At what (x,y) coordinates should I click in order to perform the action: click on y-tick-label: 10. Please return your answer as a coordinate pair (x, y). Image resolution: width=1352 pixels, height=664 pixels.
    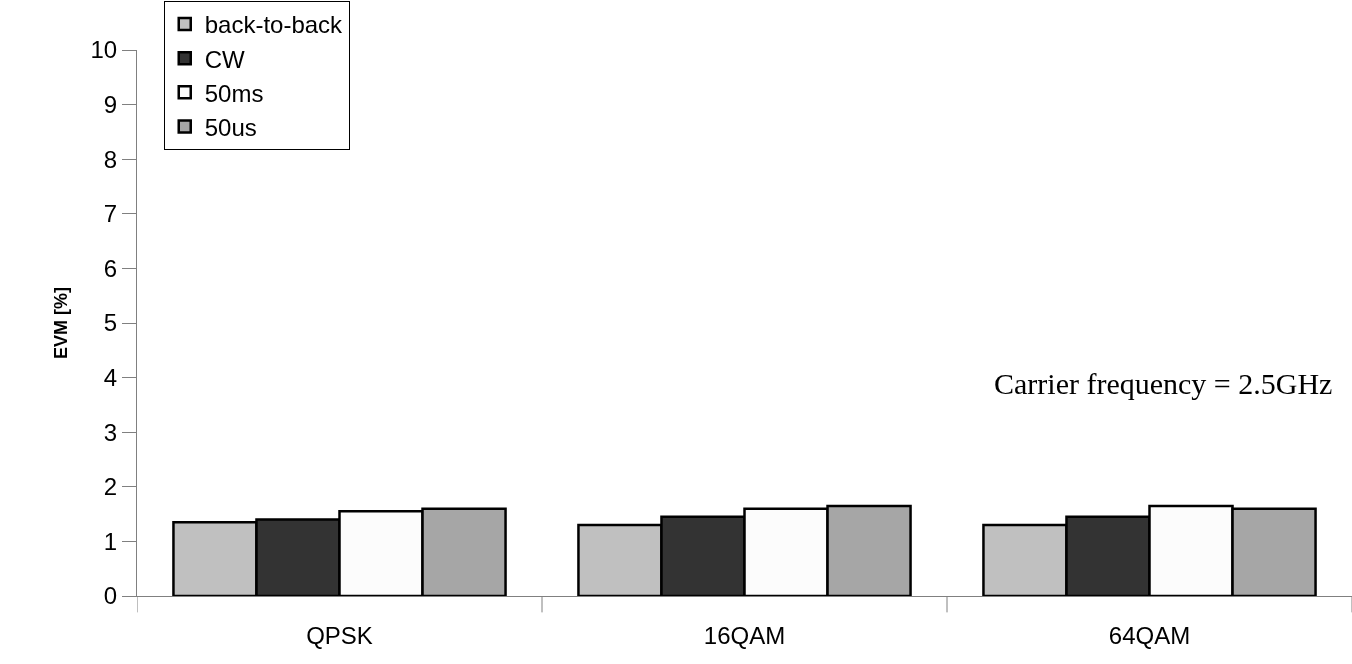
    Looking at the image, I should click on (104, 50).